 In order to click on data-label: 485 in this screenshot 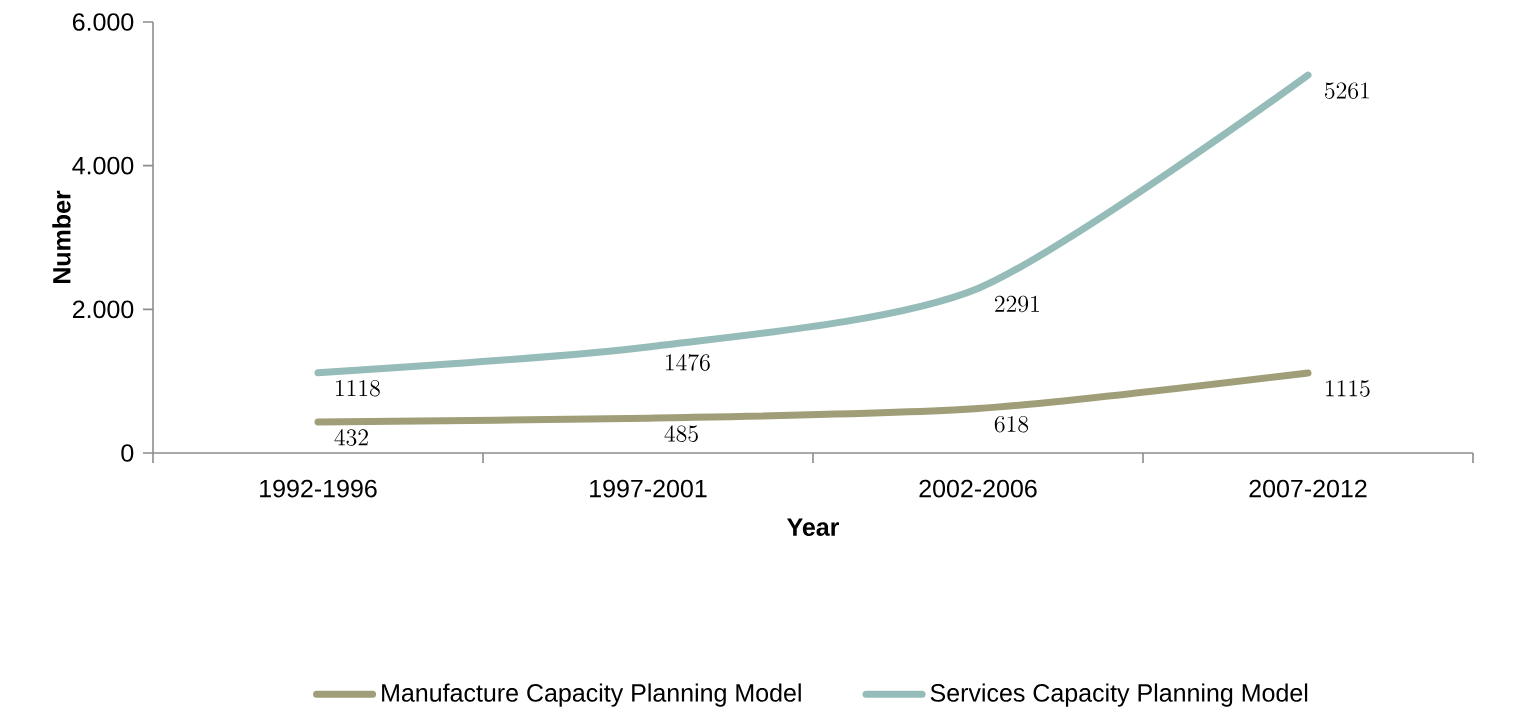, I will do `click(681, 433)`.